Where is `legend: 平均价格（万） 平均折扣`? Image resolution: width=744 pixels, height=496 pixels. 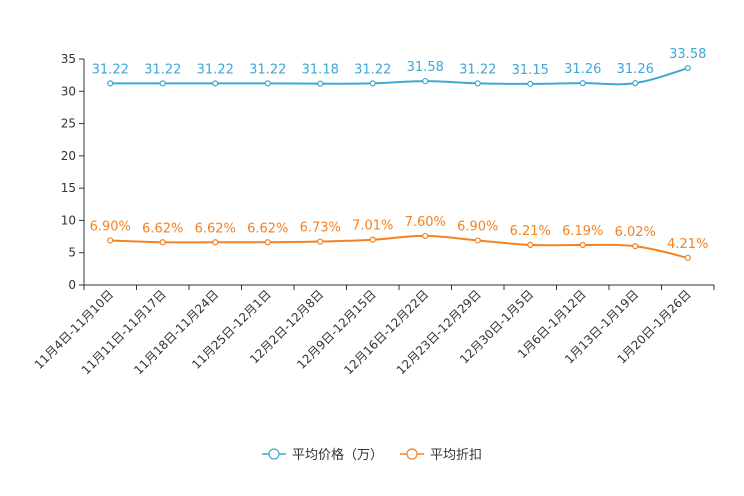 legend: 平均价格（万） 平均折扣 is located at coordinates (372, 455).